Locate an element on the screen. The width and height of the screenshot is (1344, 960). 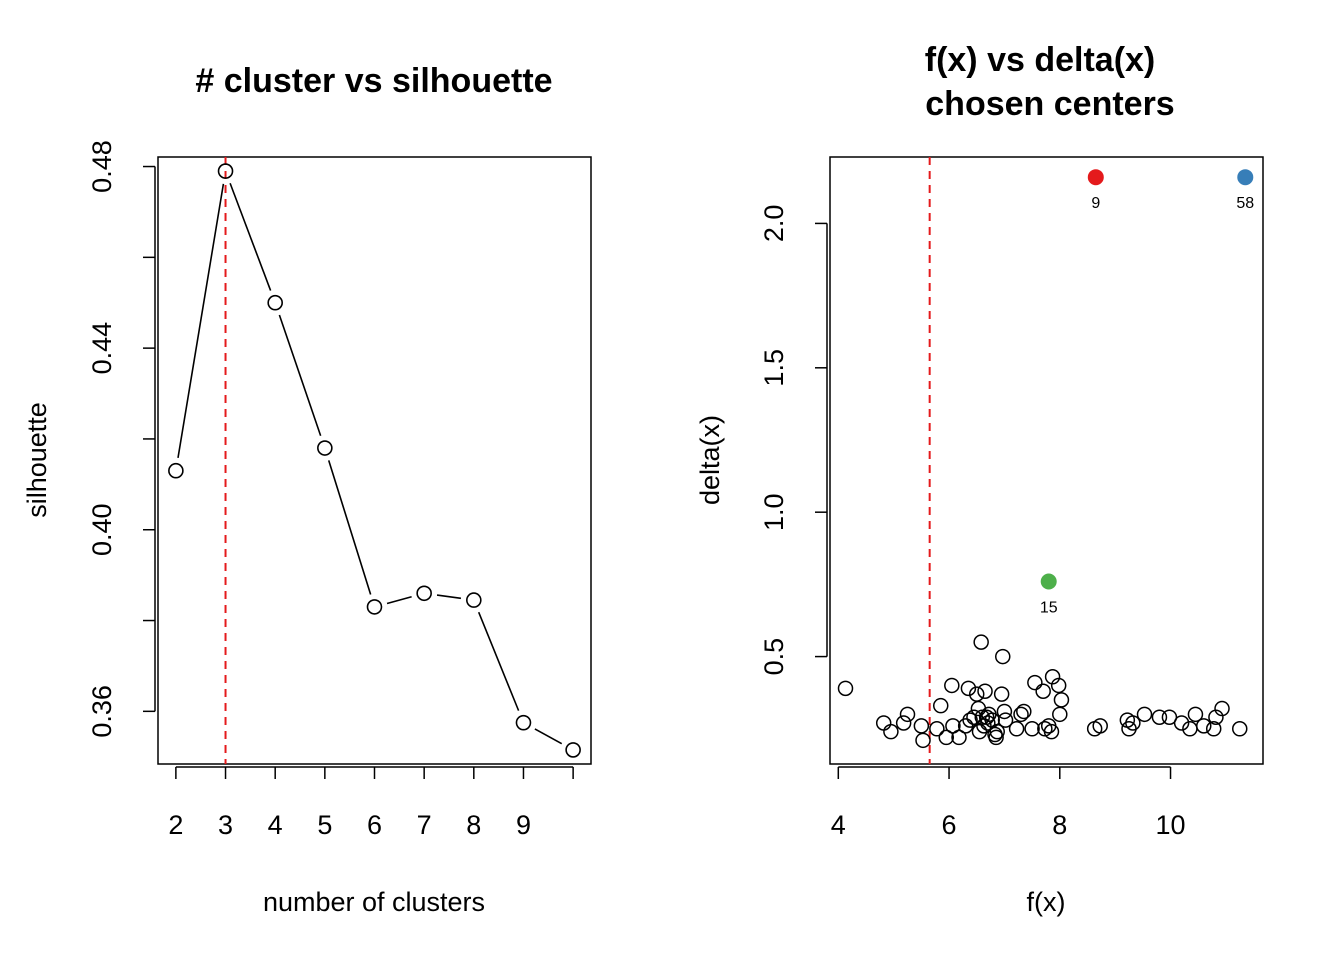
chart-title: # cluster vs silhouette is located at coordinates (373, 81).